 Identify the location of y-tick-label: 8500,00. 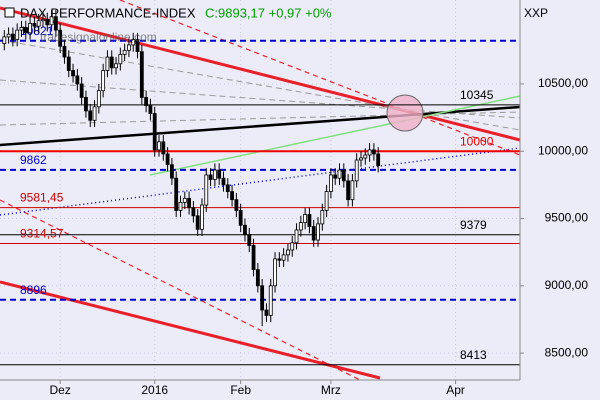
(567, 352).